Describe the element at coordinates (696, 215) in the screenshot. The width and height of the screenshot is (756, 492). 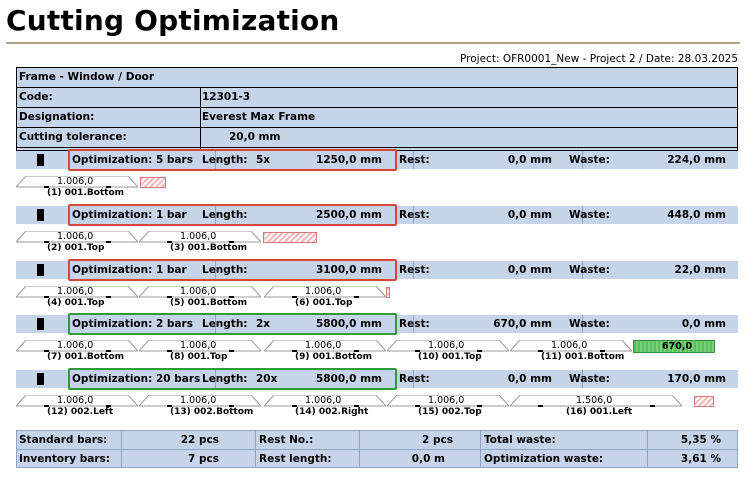
I see `waste-value: 448,0 mm` at that location.